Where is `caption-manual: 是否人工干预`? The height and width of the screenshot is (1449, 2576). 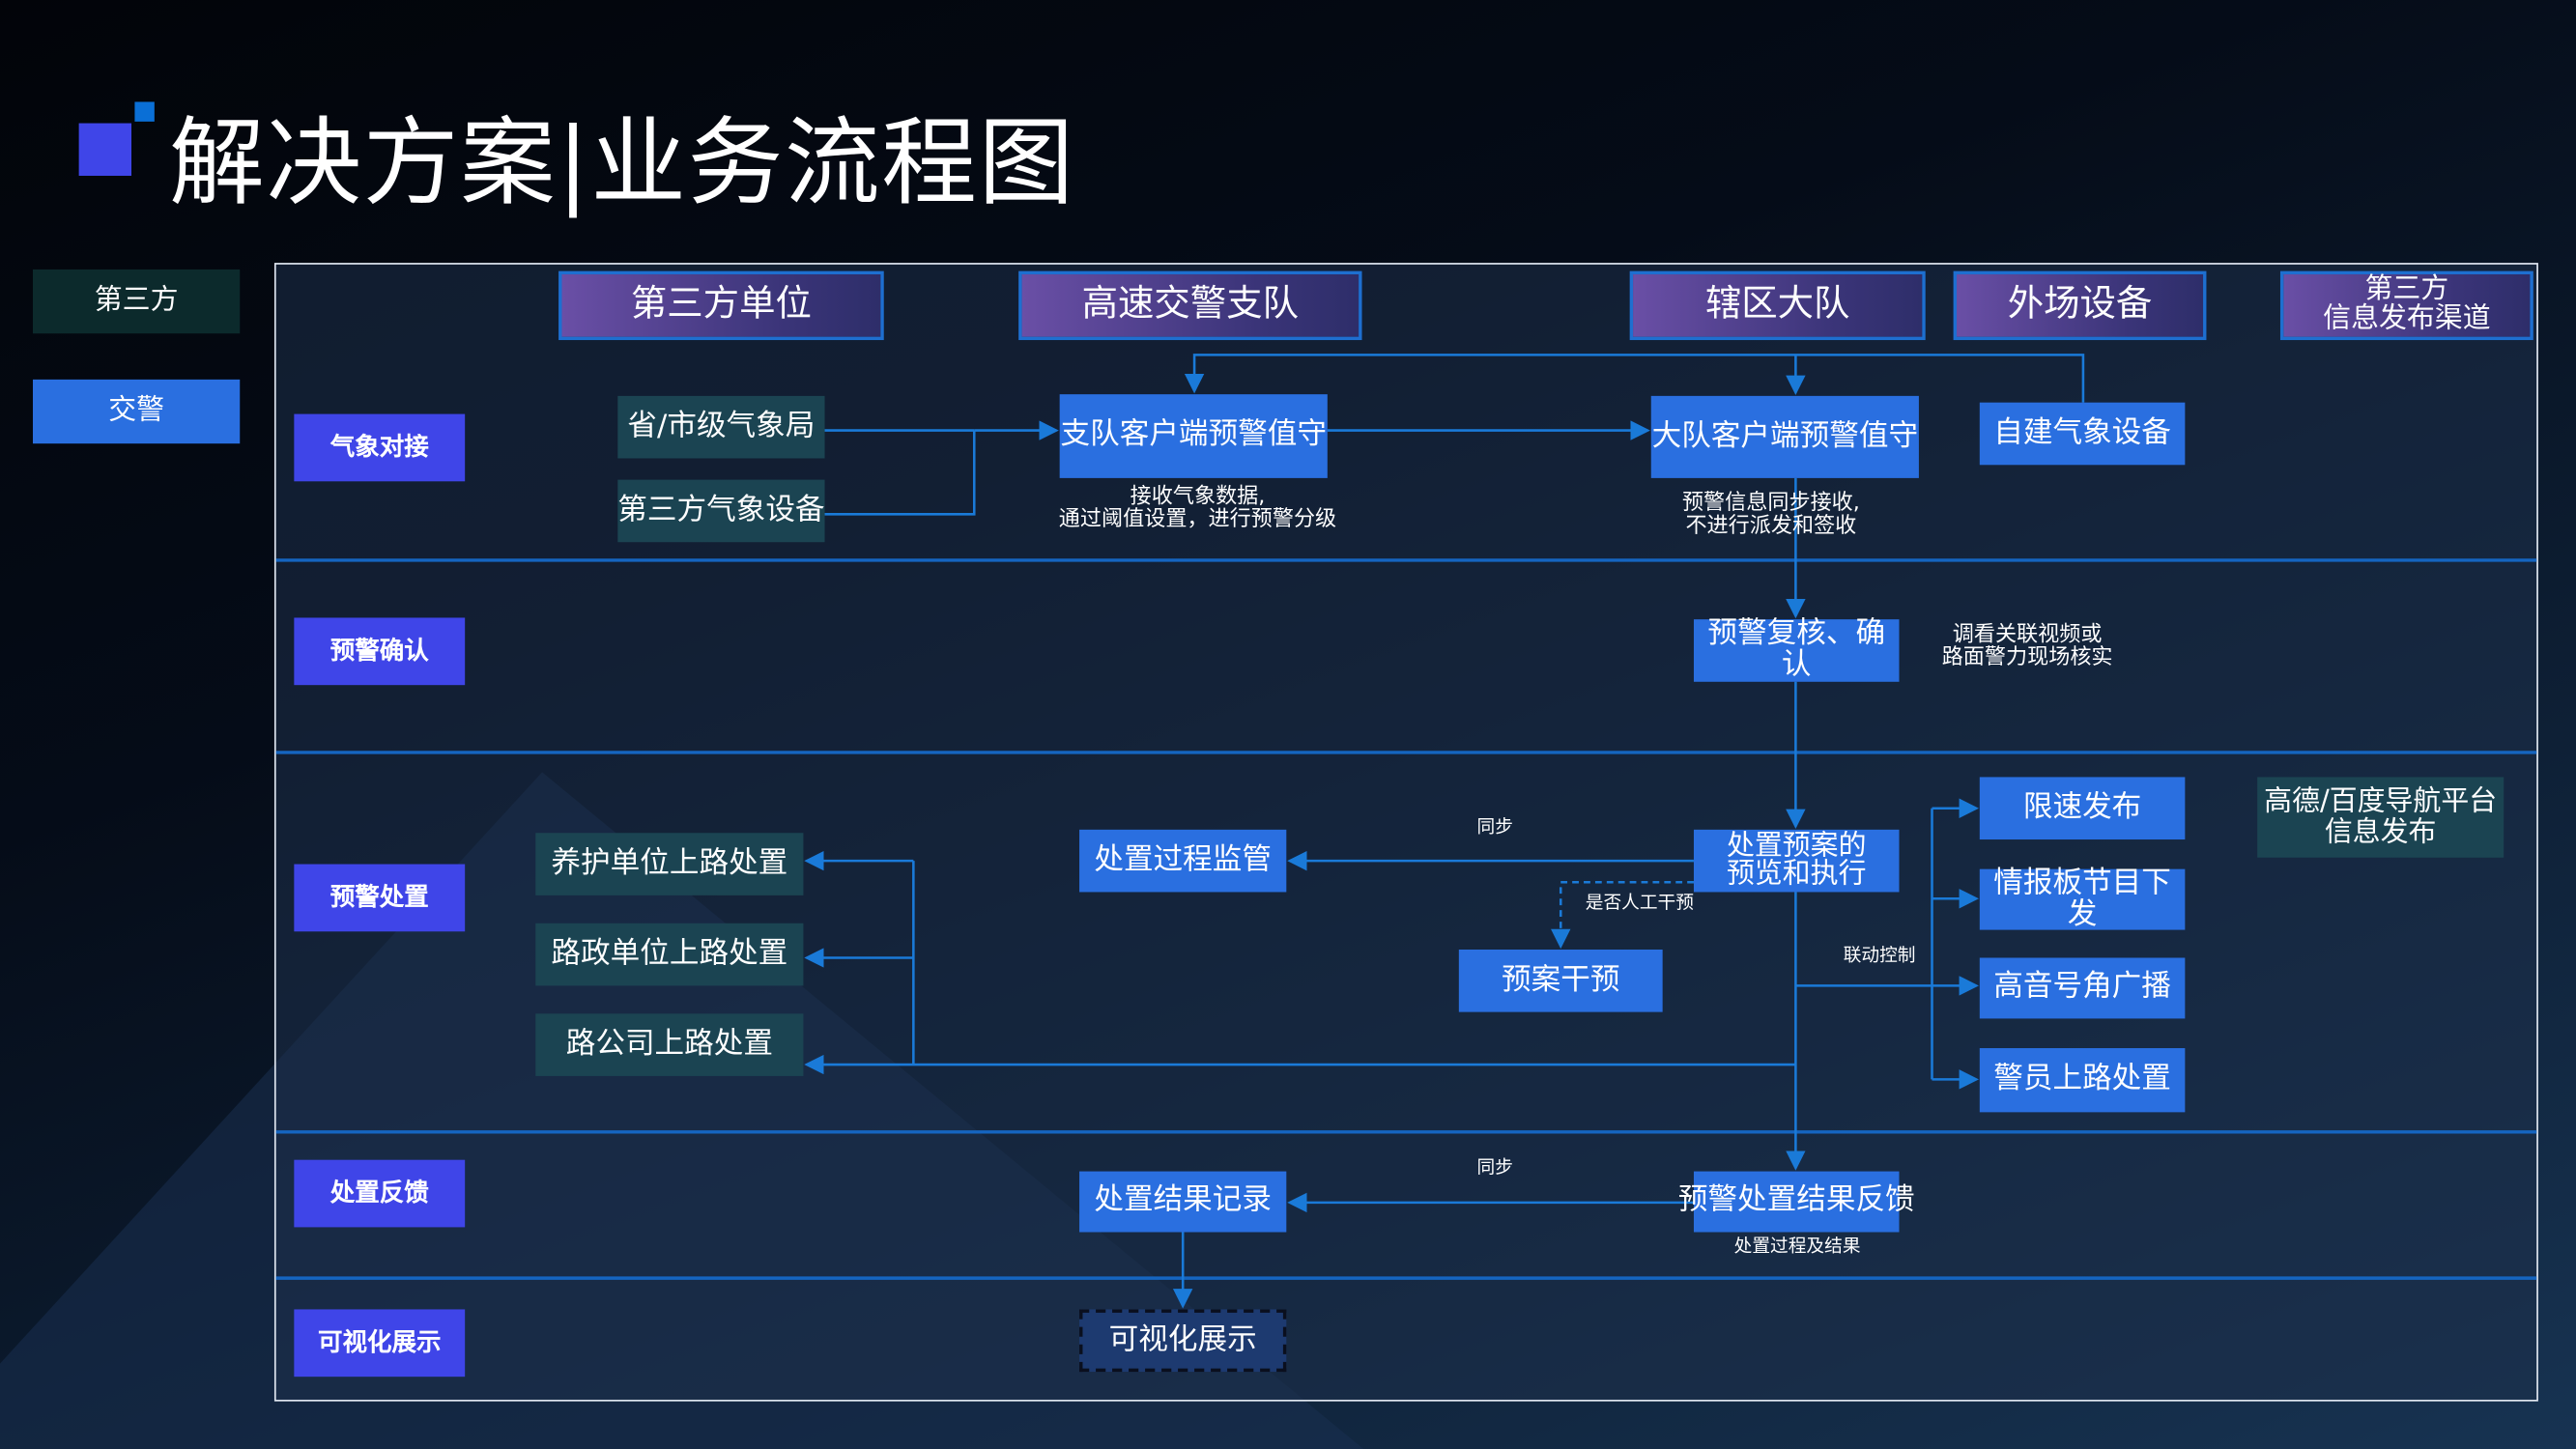
caption-manual: 是否人工干预 is located at coordinates (1640, 903).